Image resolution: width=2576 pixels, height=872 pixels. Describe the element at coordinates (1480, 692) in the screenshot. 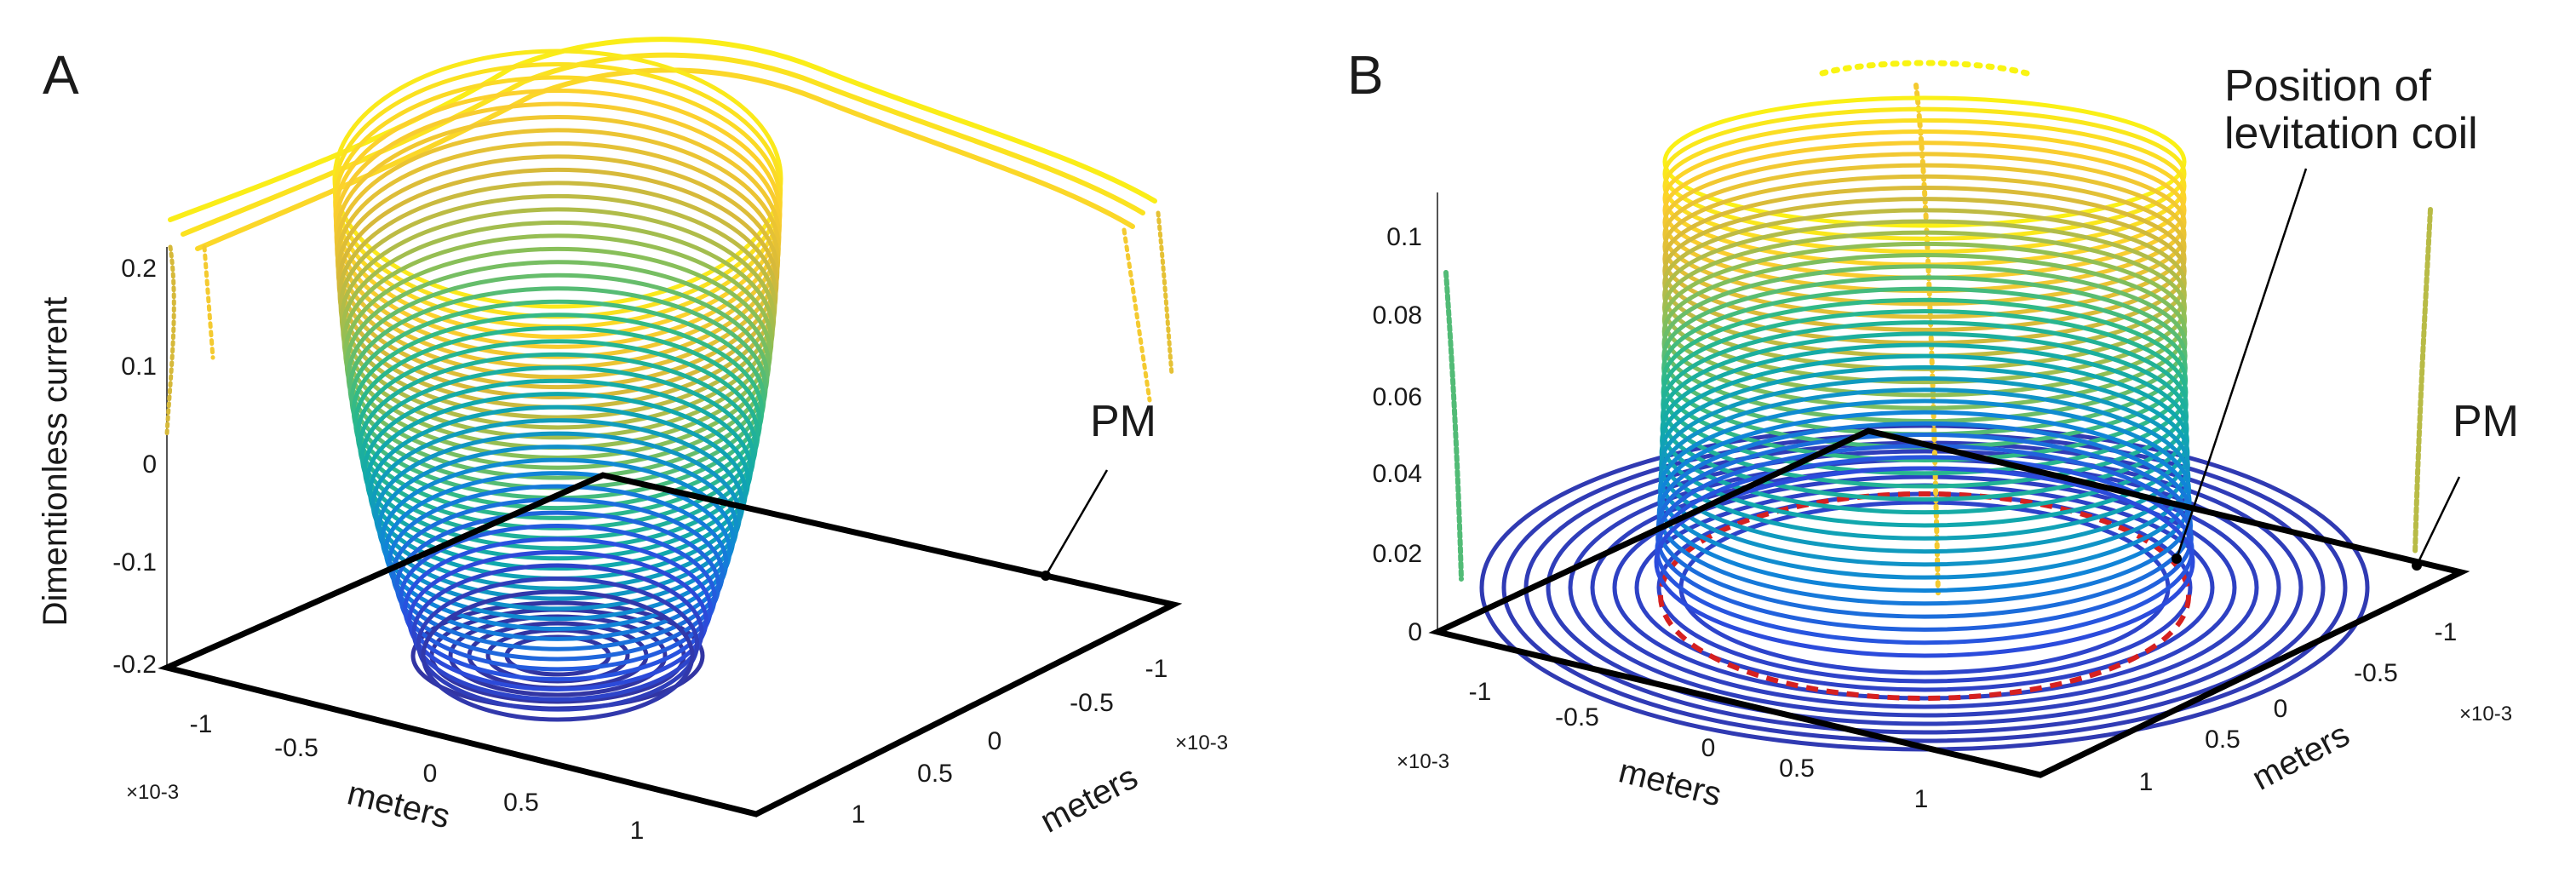

I see `x-tick-b: -1` at that location.